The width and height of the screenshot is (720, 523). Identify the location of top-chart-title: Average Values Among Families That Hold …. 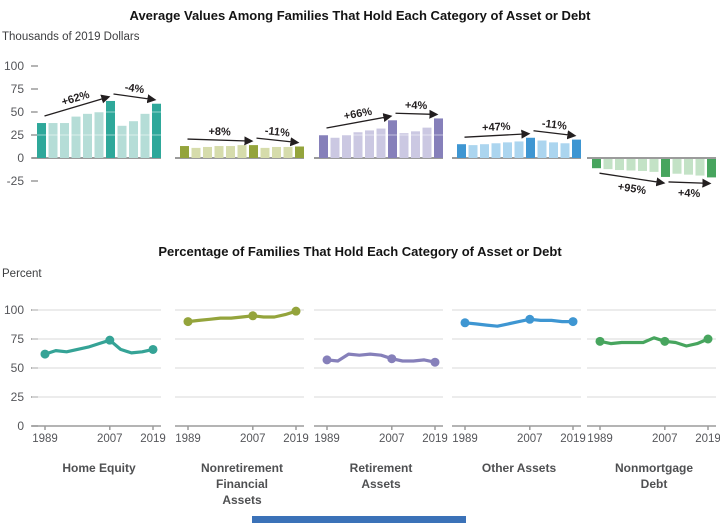
(360, 15).